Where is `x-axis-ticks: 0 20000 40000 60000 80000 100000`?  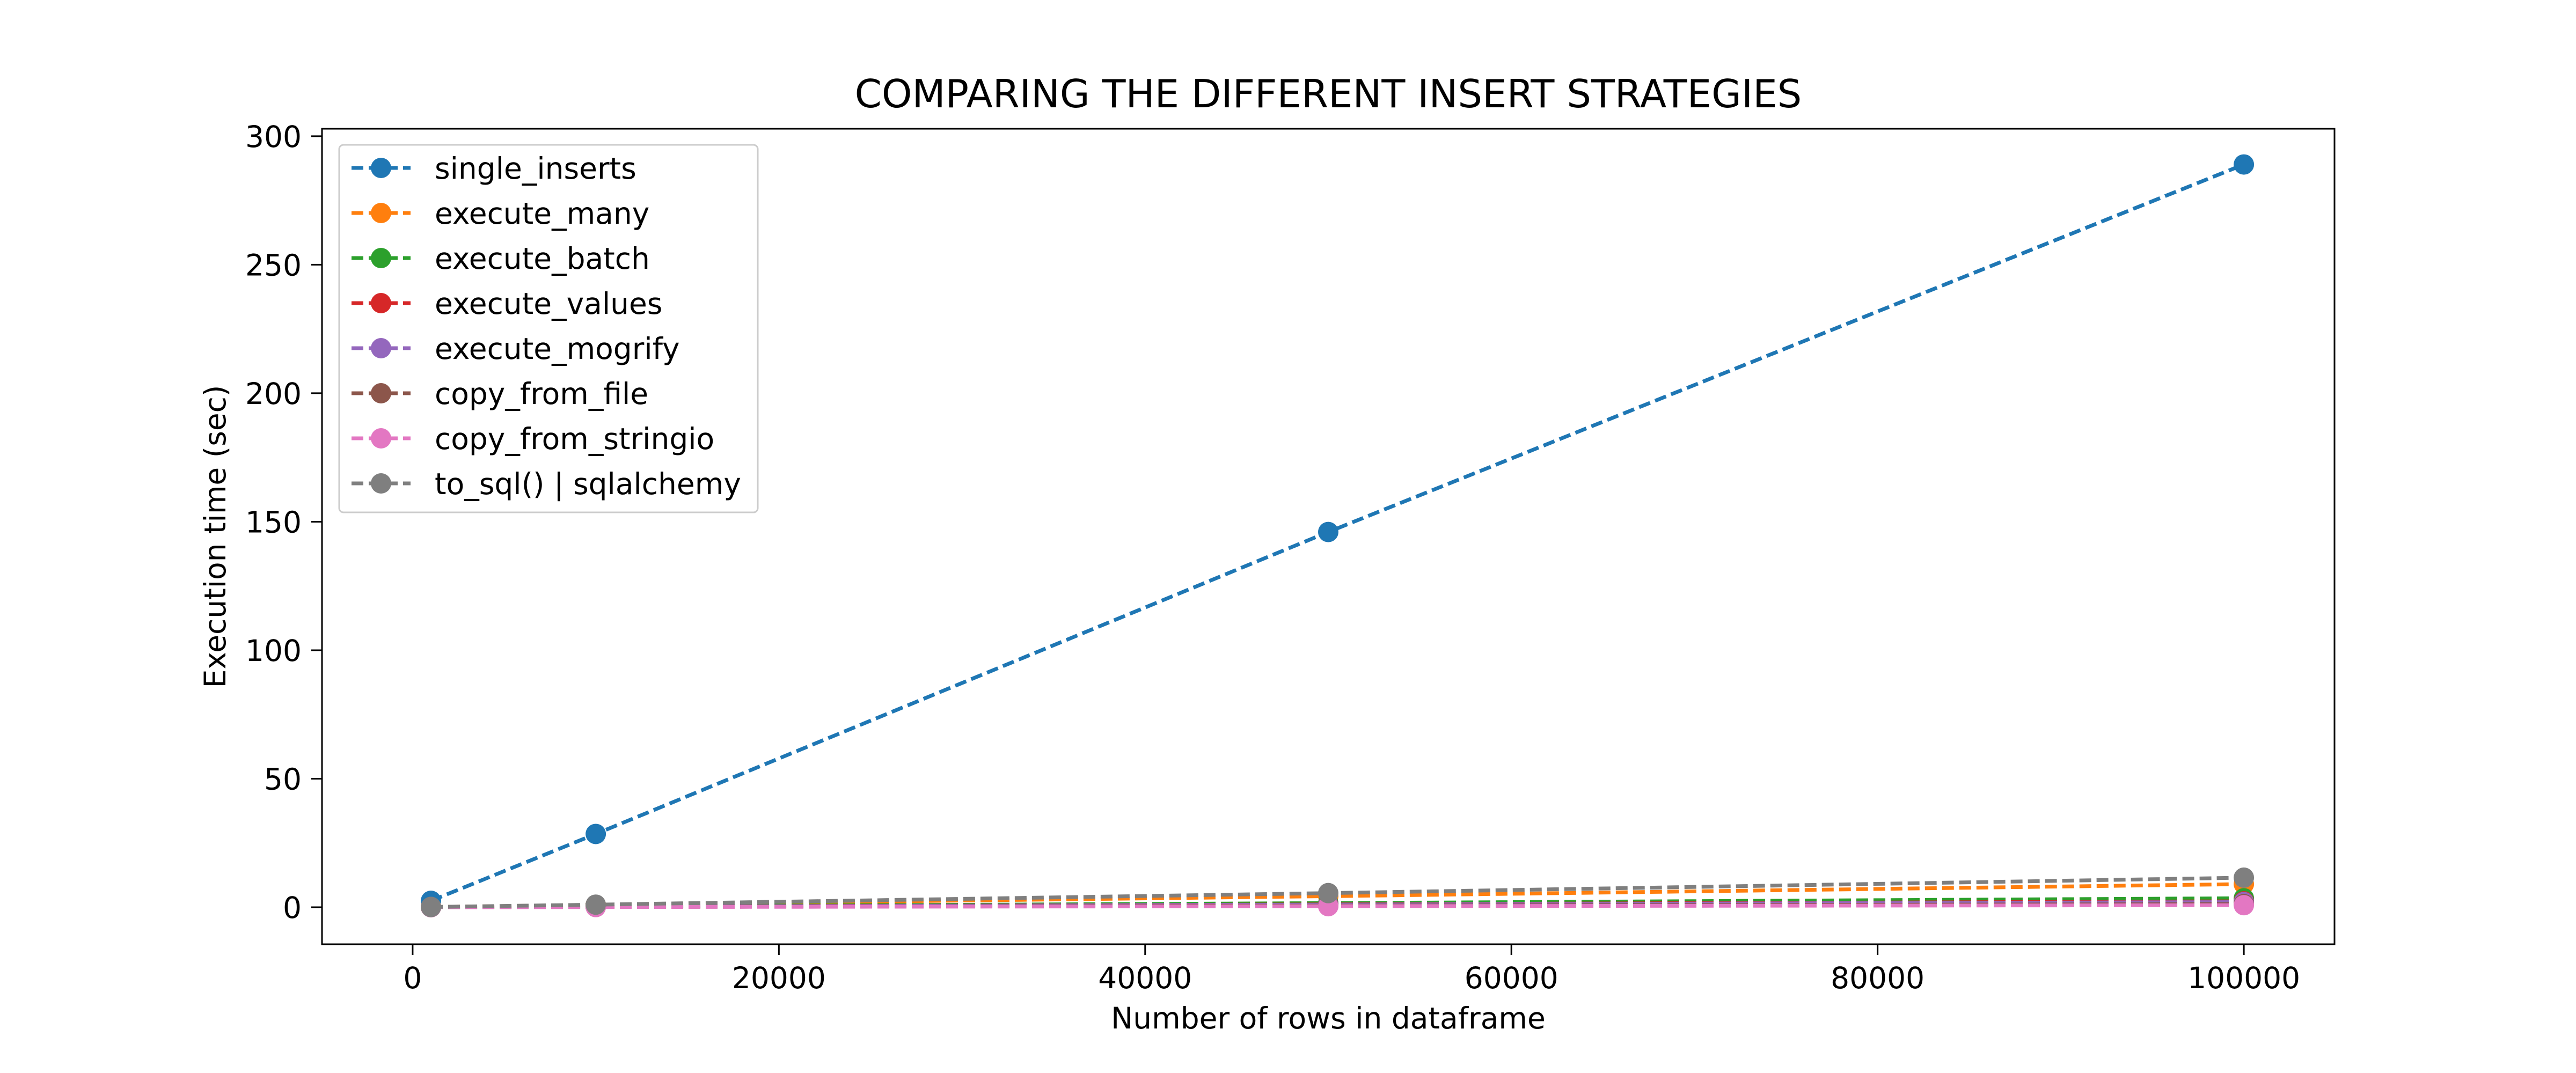 x-axis-ticks: 0 20000 40000 60000 80000 100000 is located at coordinates (1351, 969).